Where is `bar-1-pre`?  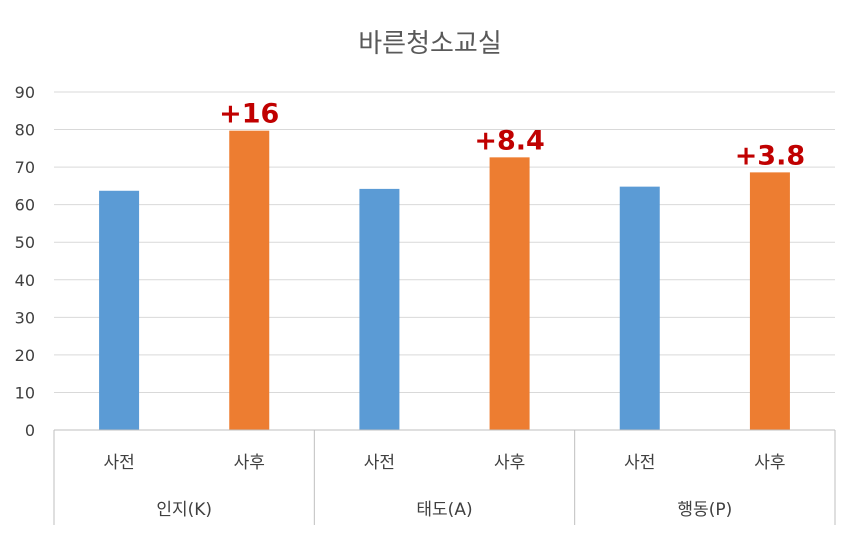
bar-1-pre is located at coordinates (119, 310).